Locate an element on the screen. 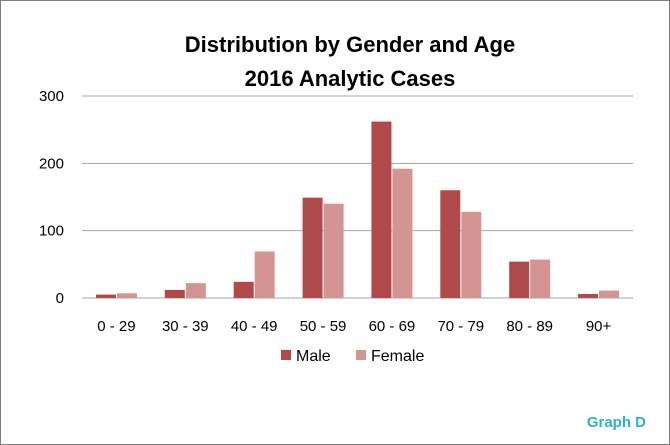  legend-label-female: Female is located at coordinates (397, 356).